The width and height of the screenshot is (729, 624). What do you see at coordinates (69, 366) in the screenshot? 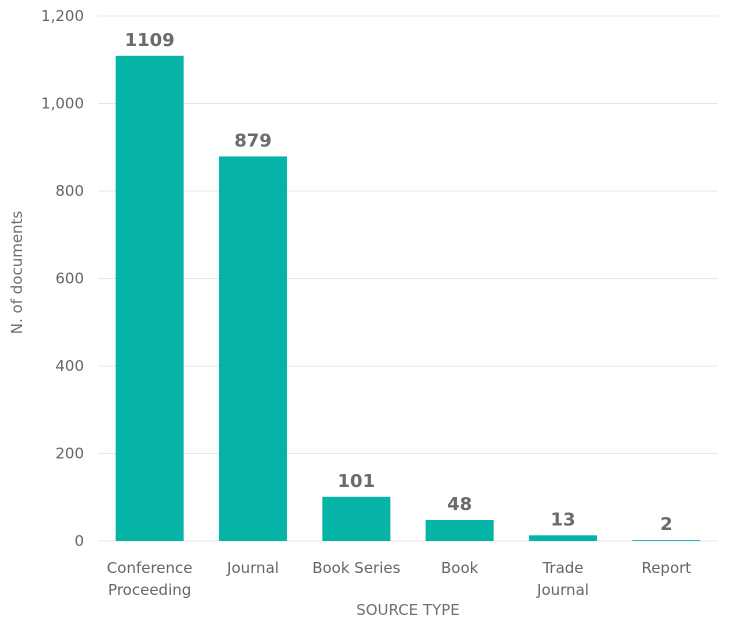
I see `y-tick-label-400: 400` at bounding box center [69, 366].